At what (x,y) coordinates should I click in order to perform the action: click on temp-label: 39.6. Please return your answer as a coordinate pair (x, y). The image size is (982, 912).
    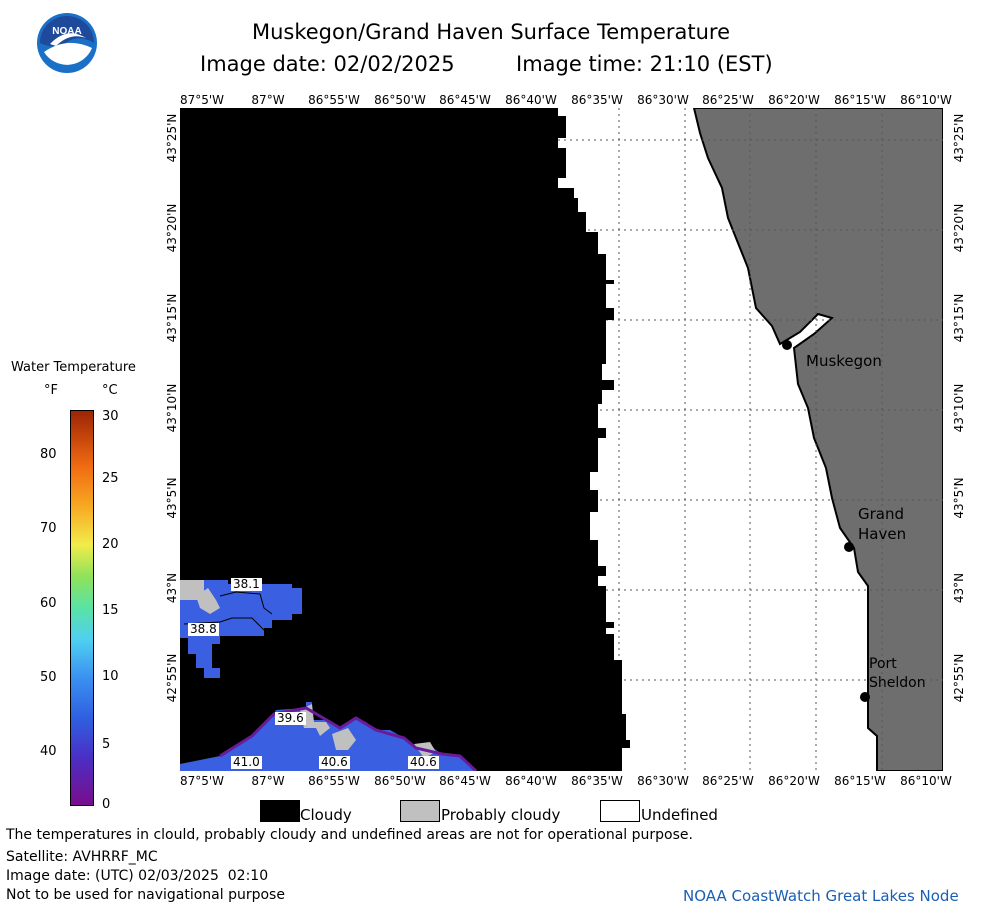
    Looking at the image, I should click on (290, 718).